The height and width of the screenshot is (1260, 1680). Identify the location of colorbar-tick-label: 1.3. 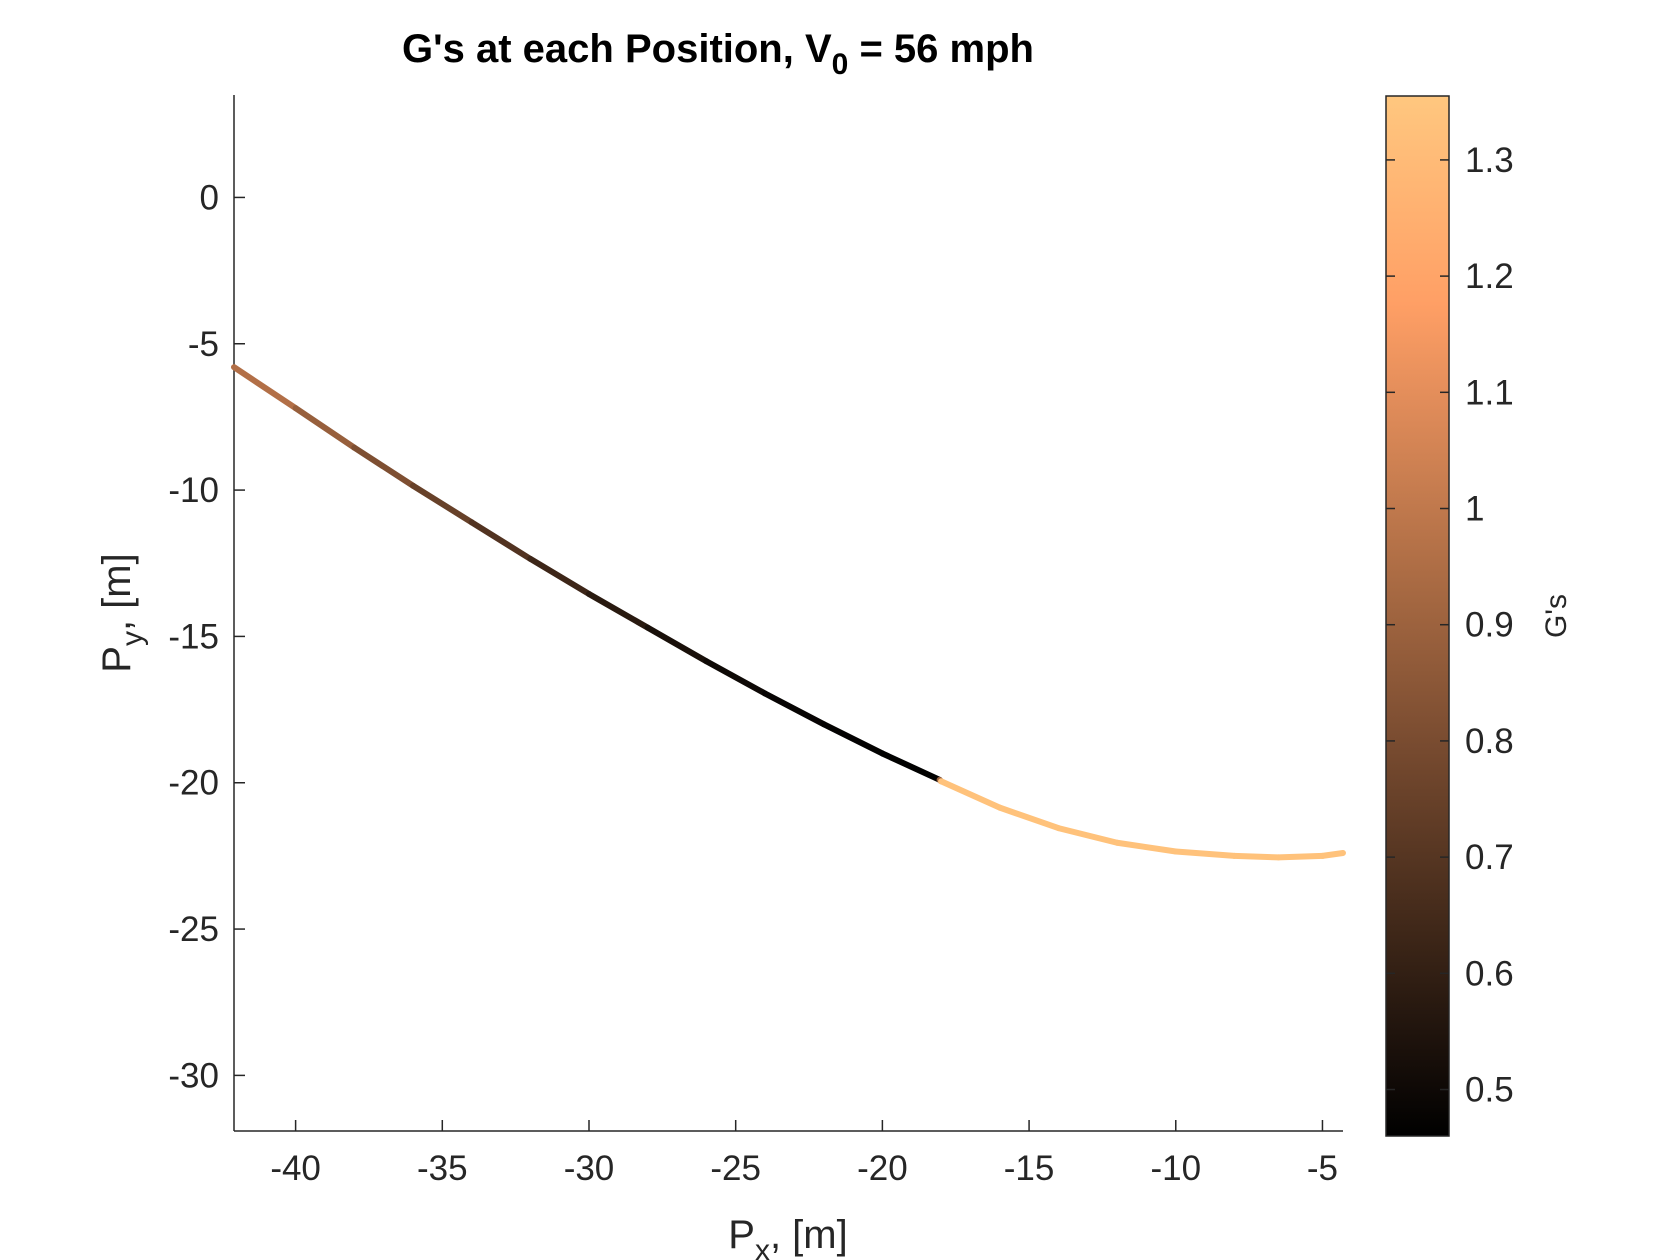
(1489, 160).